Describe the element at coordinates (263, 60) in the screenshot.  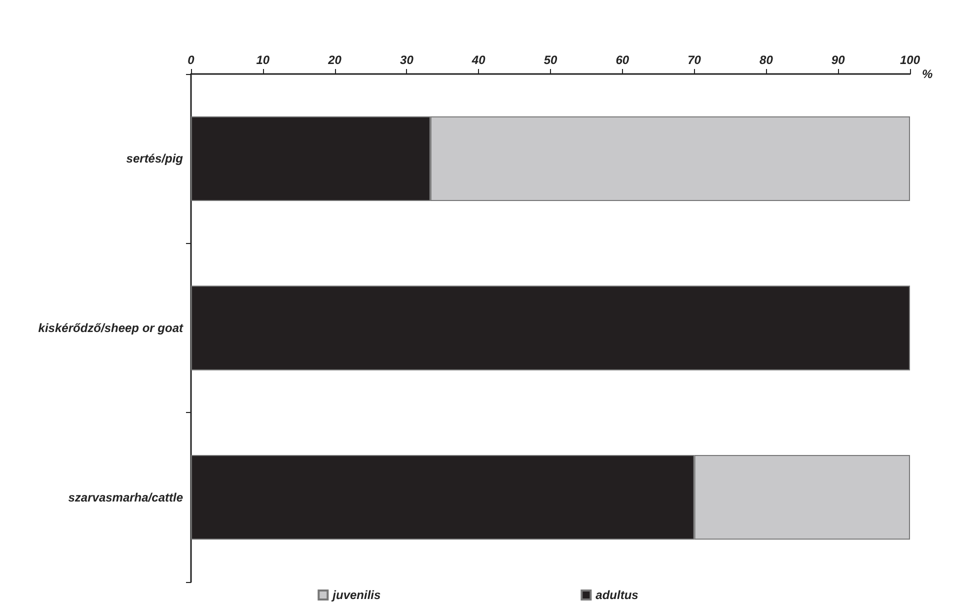
I see `x-tick-label: 10` at that location.